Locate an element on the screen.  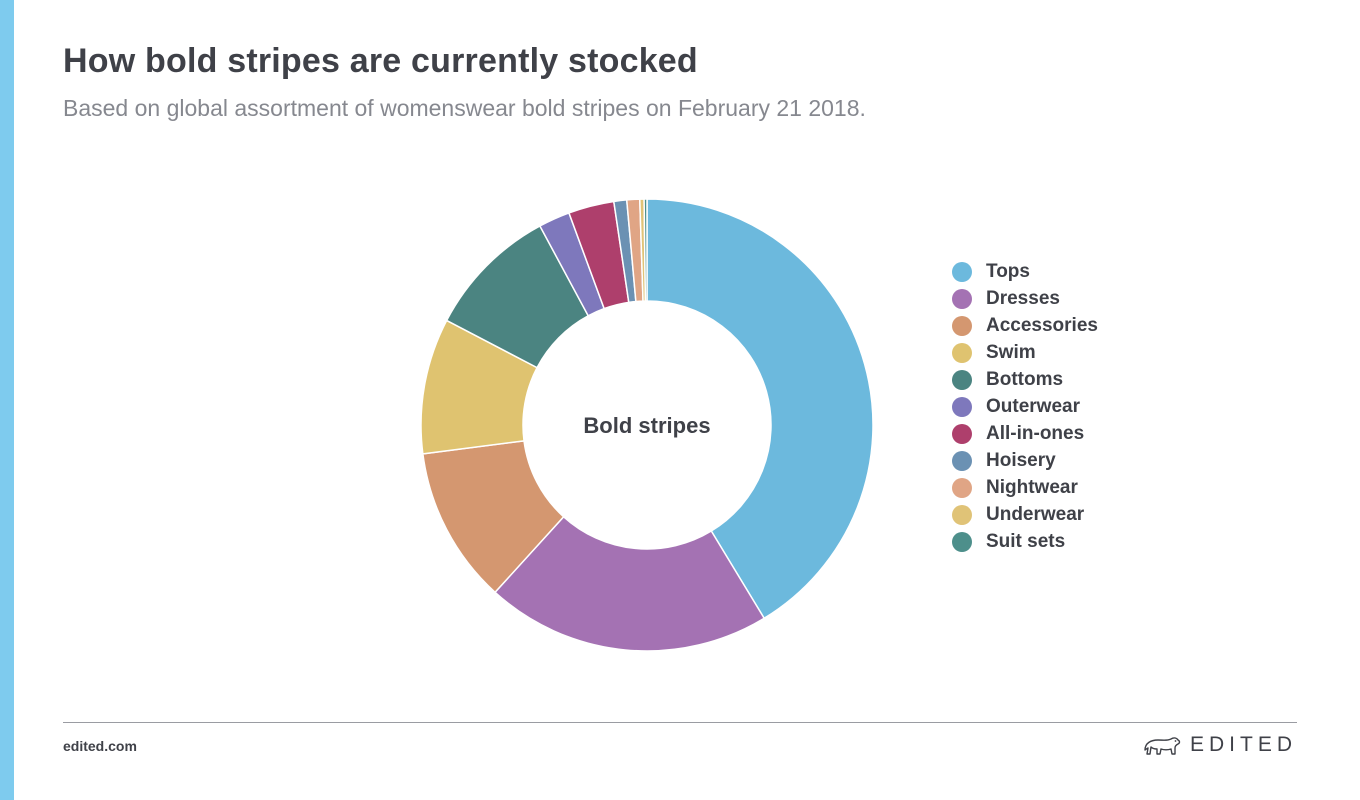
donut-center-label: Bold stripes is located at coordinates (646, 425).